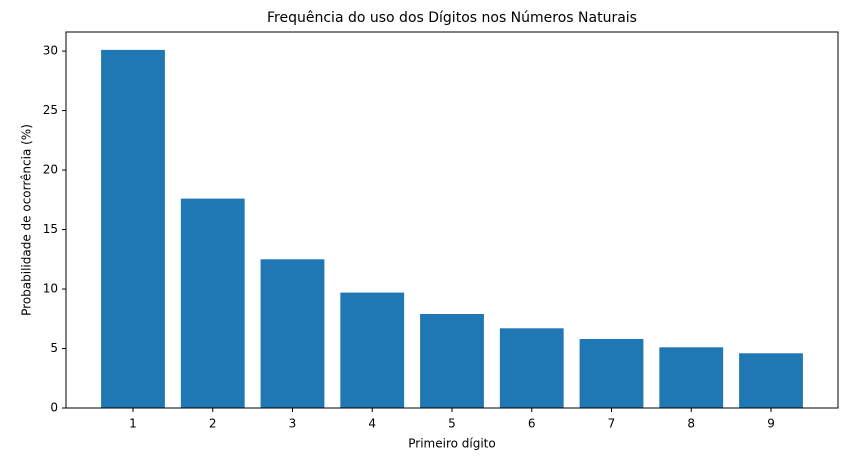  I want to click on y-tick-label: 15, so click(50, 229).